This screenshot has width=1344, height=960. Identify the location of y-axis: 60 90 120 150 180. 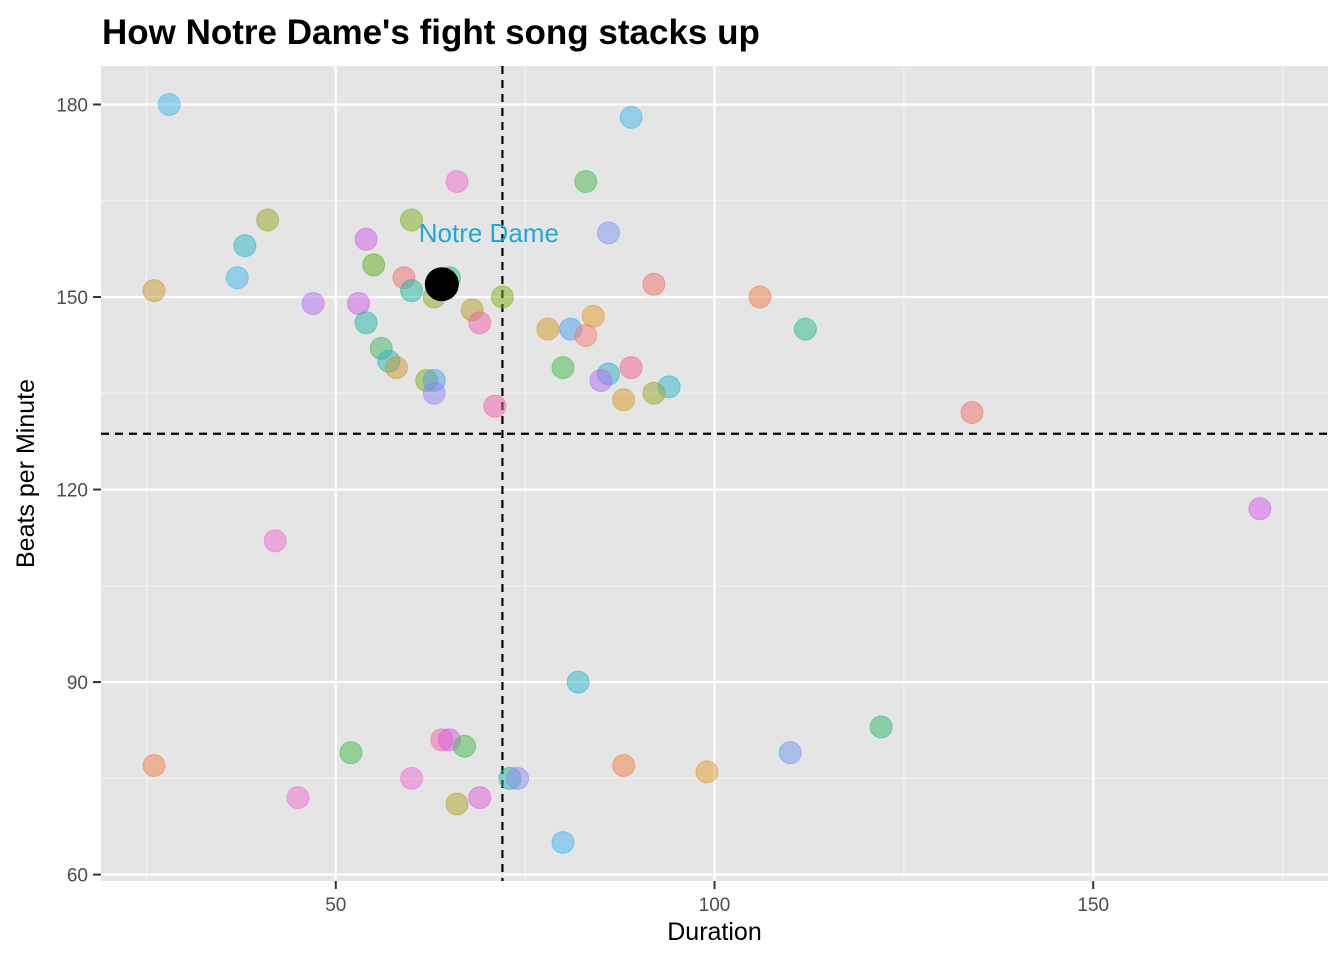
(78, 491).